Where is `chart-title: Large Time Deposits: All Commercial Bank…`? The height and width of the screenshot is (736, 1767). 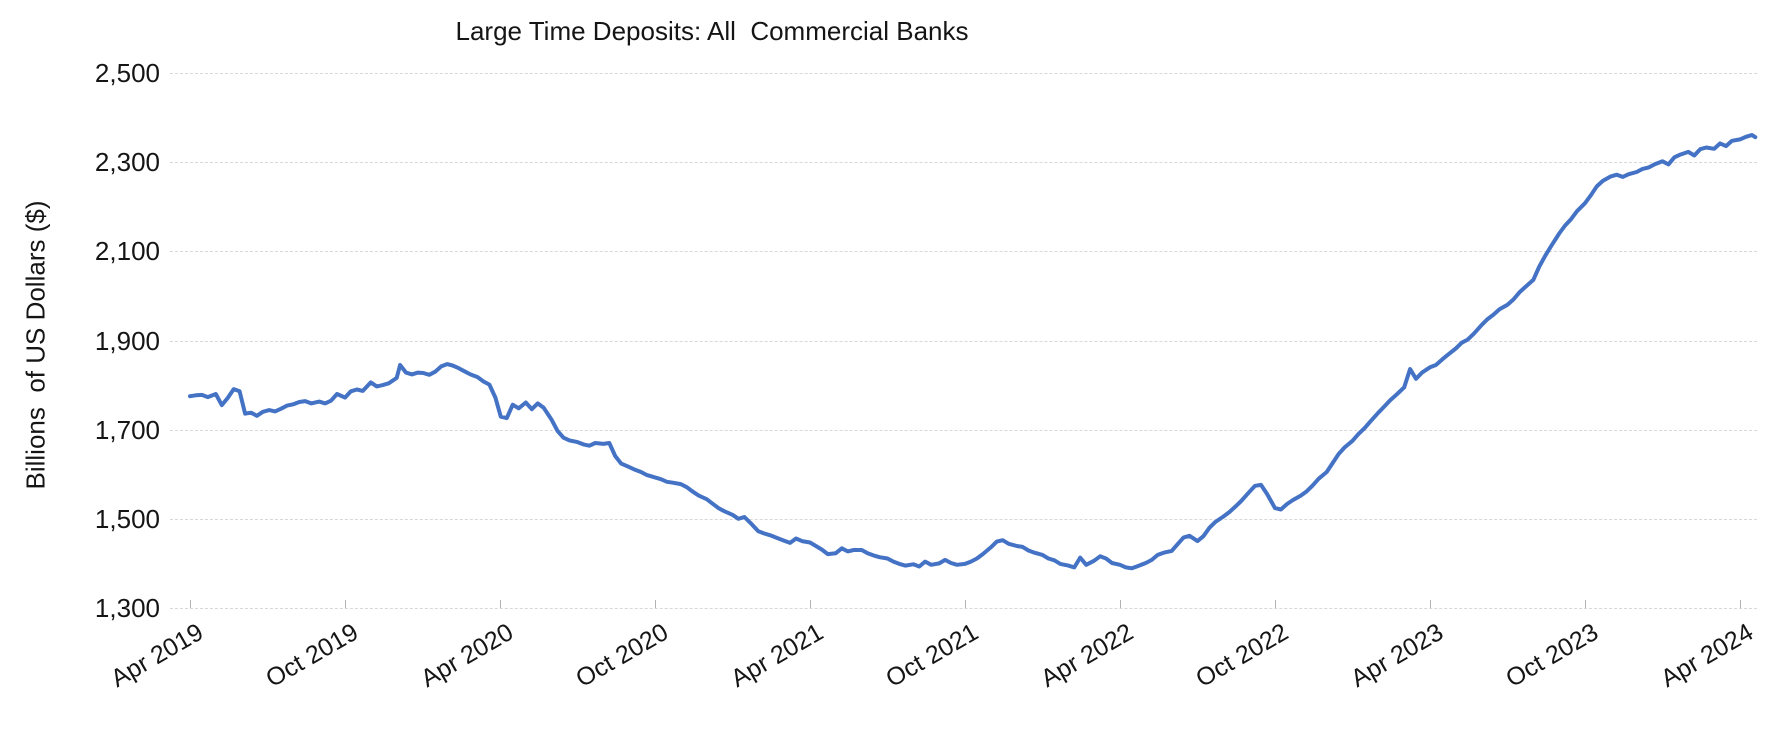 chart-title: Large Time Deposits: All Commercial Bank… is located at coordinates (712, 31).